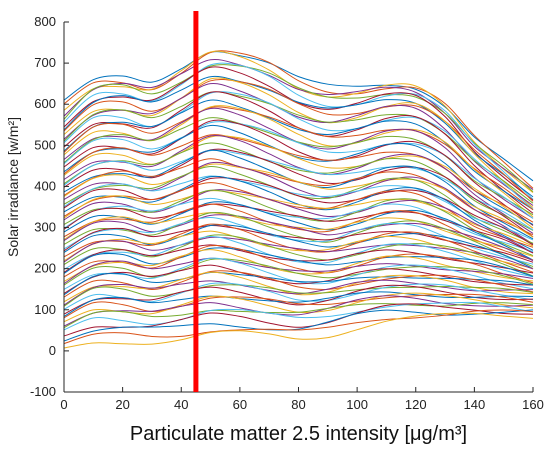 The image size is (550, 451). What do you see at coordinates (298, 404) in the screenshot?
I see `x-tick-label: 80` at bounding box center [298, 404].